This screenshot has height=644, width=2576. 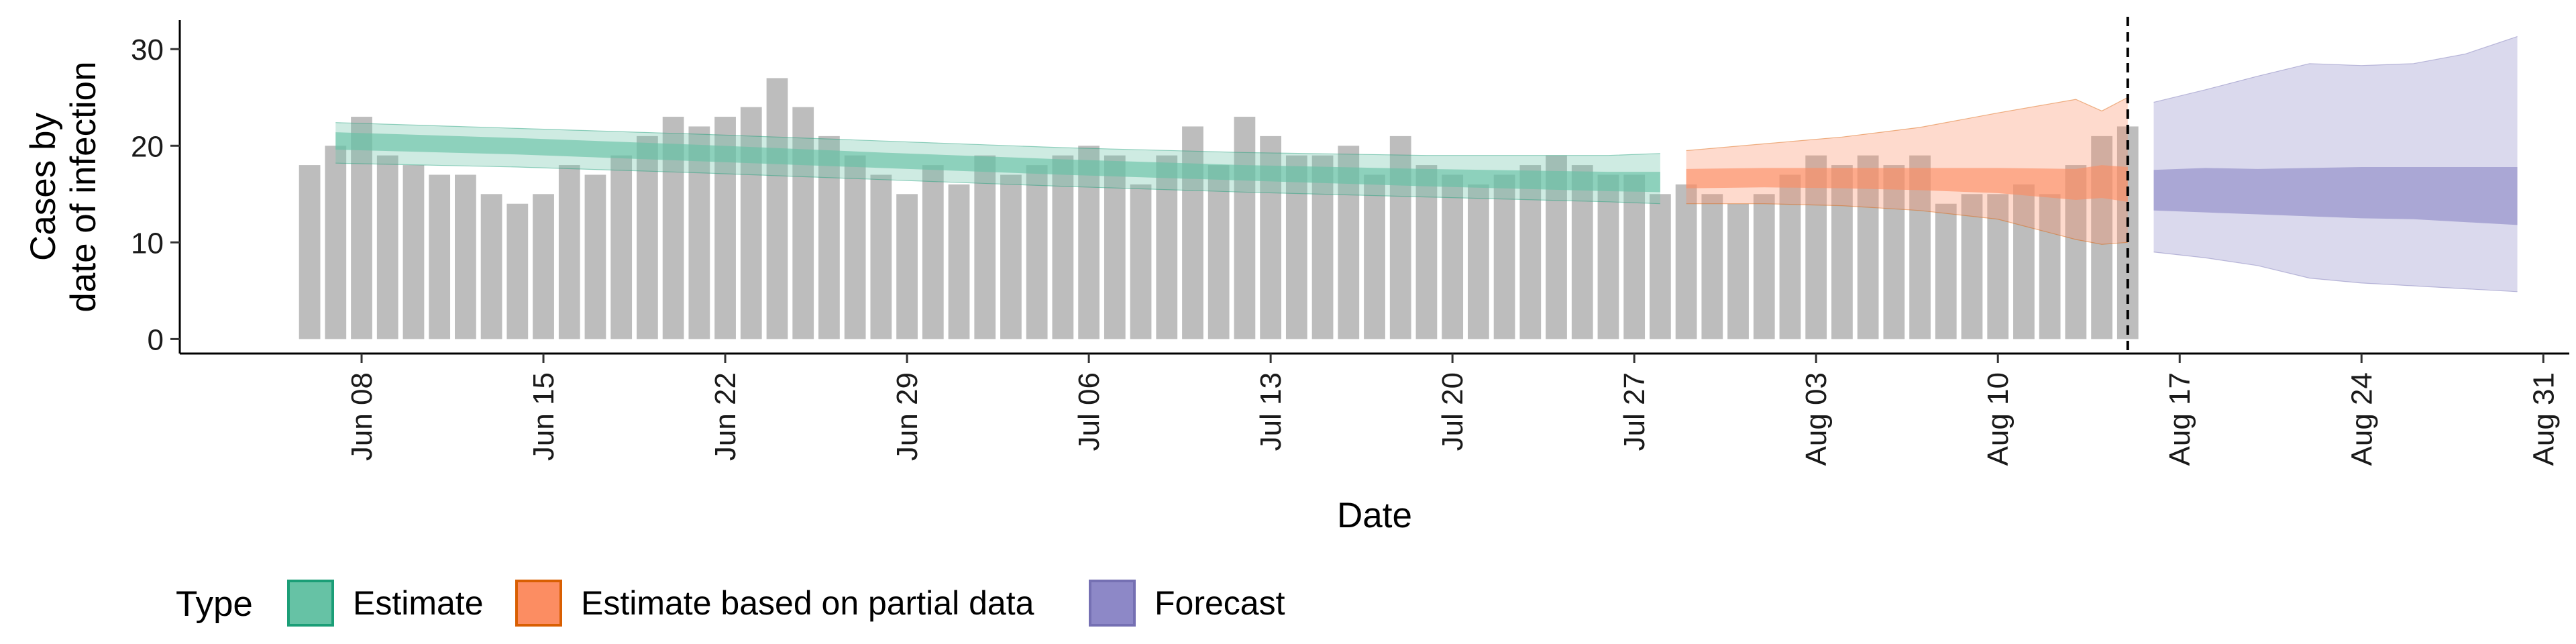 I want to click on x-tick-label: Jul 13, so click(x=1270, y=411).